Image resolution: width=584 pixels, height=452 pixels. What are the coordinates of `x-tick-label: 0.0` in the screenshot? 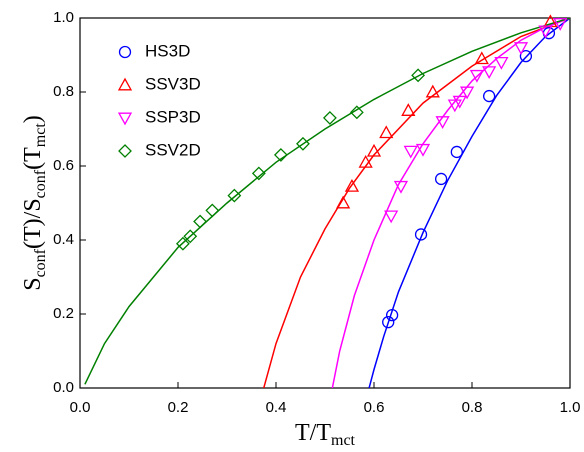 It's located at (80, 407).